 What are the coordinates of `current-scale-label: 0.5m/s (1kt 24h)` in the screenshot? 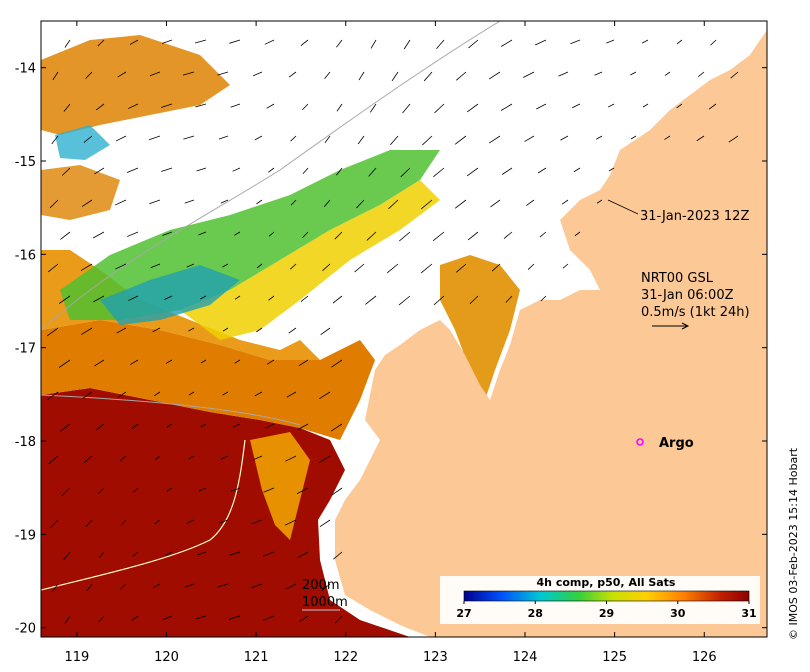 It's located at (695, 312).